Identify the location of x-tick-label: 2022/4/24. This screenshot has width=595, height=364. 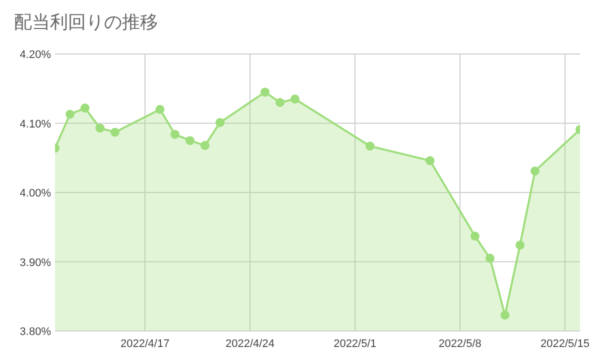
(250, 344).